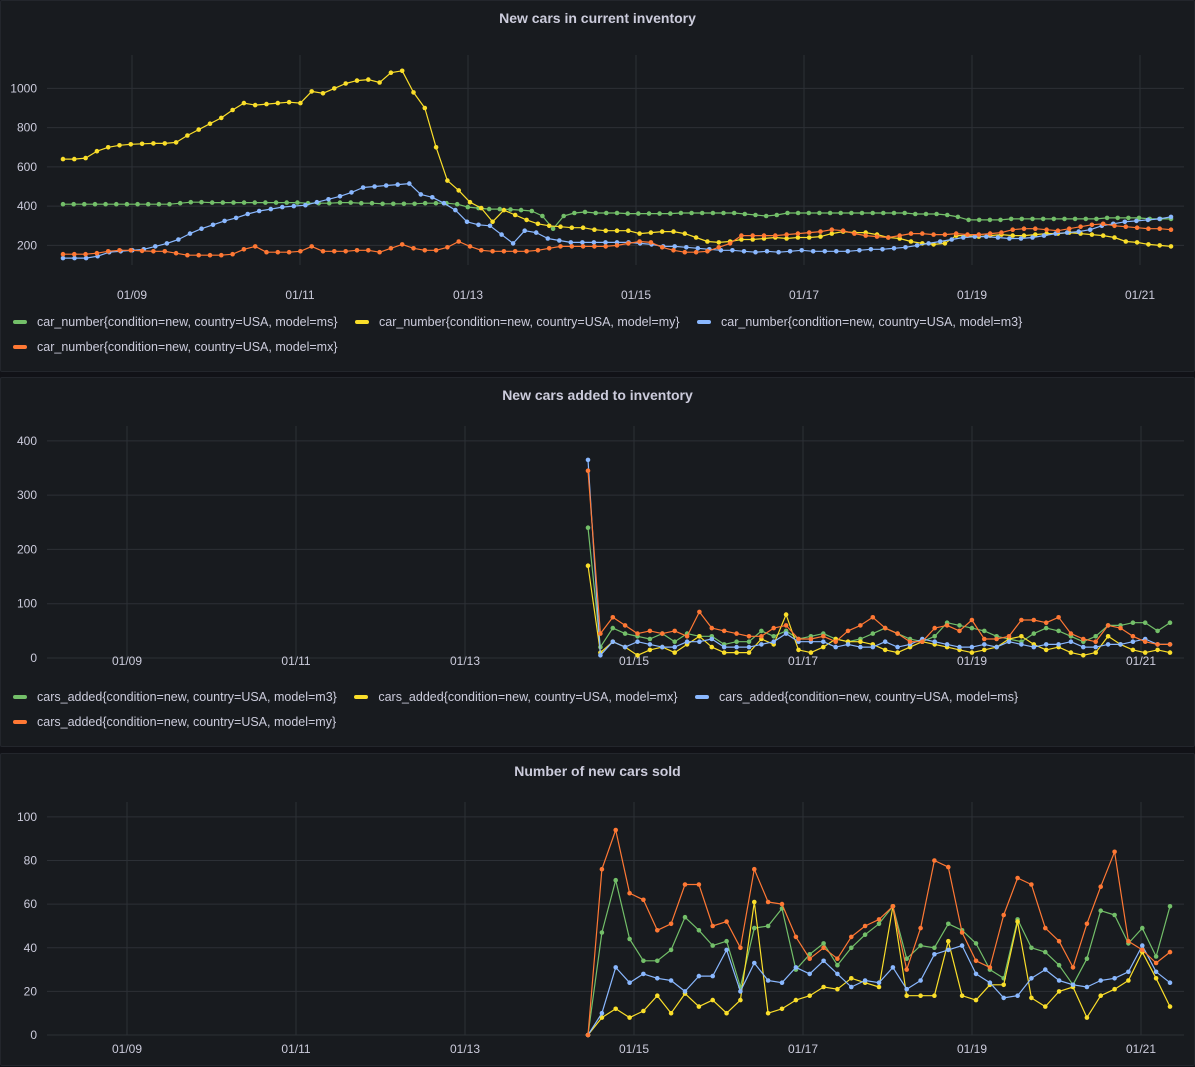 Image resolution: width=1195 pixels, height=1067 pixels. Describe the element at coordinates (27, 604) in the screenshot. I see `y-tick-label: 100` at that location.